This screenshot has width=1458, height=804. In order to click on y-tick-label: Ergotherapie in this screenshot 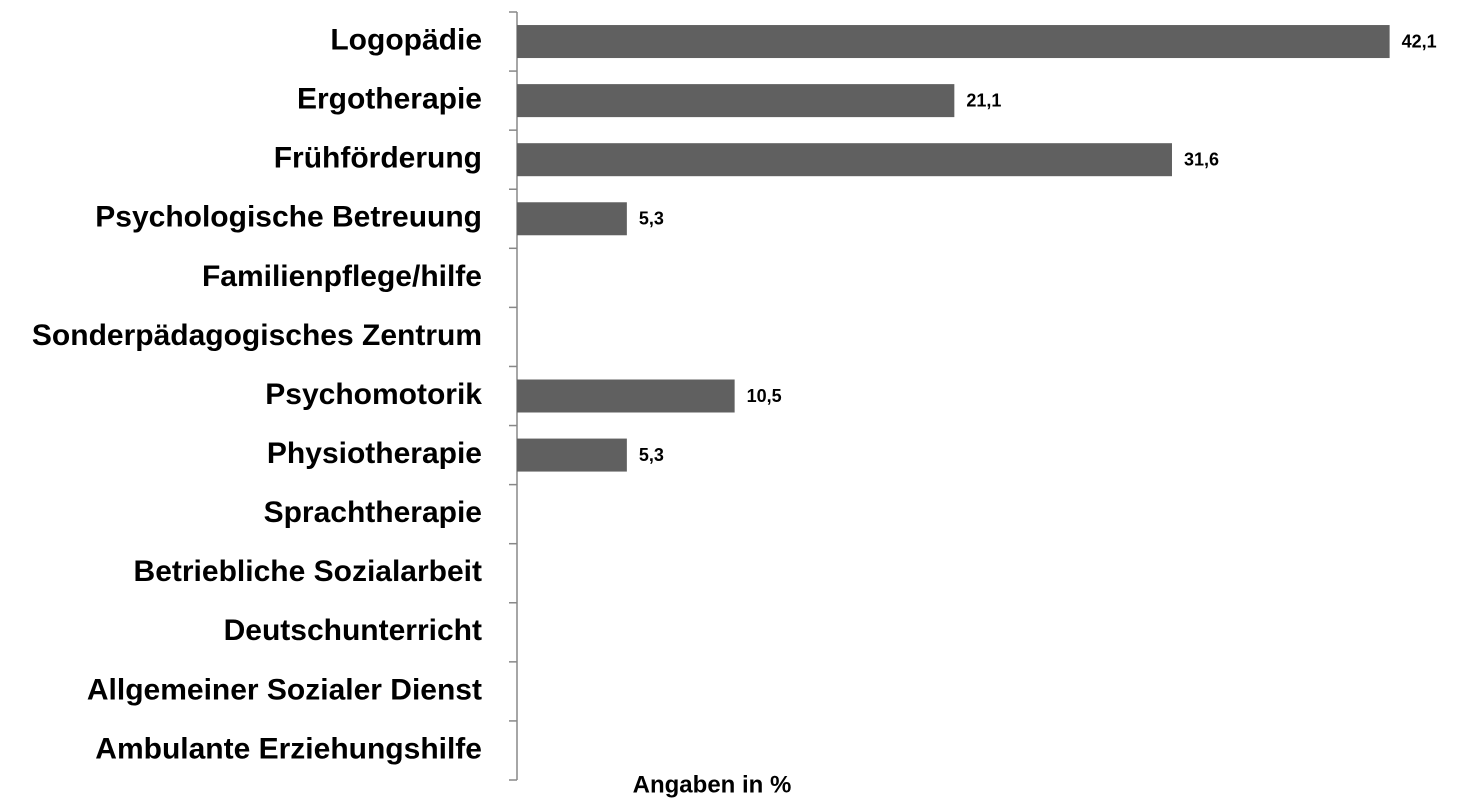, I will do `click(389, 99)`.